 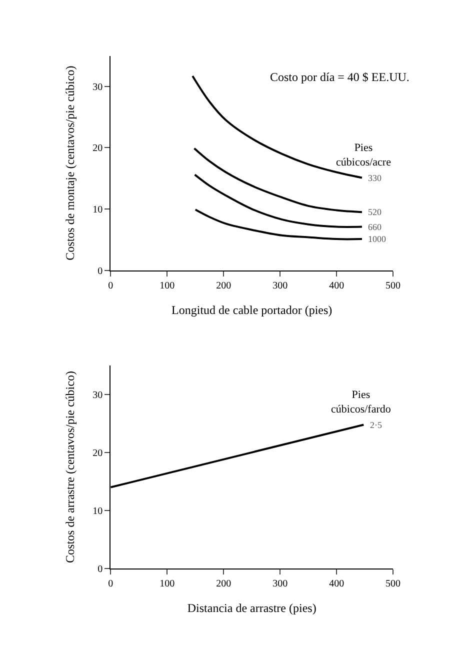 I want to click on y-axis-title: Costos de arrastre (centavos/pie cúbico), so click(x=69, y=467).